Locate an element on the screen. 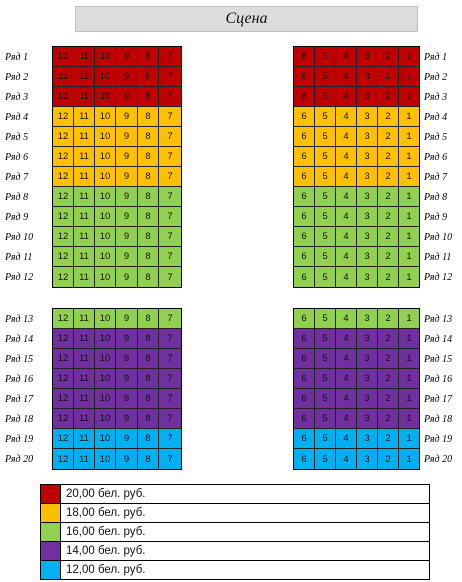  seat-right-Ряд 7-2: 2 is located at coordinates (388, 177).